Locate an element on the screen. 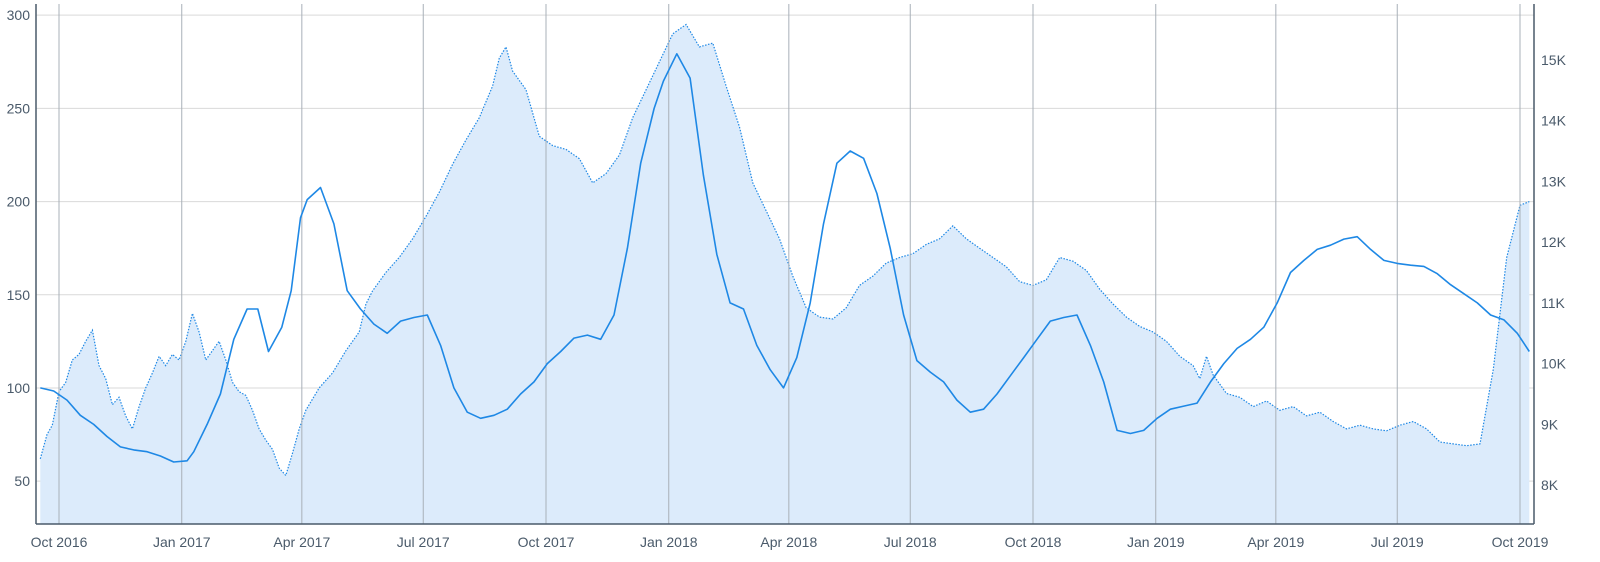 Image resolution: width=1600 pixels, height=562 pixels. x-tick-label: Jul 2018 is located at coordinates (910, 542).